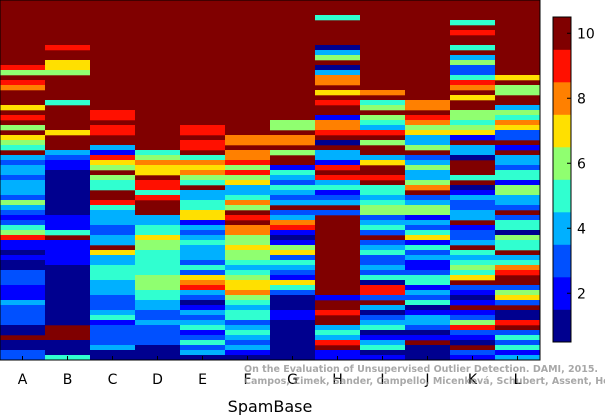  Describe the element at coordinates (292, 380) in the screenshot. I see `x-tick-label-G: G` at that location.